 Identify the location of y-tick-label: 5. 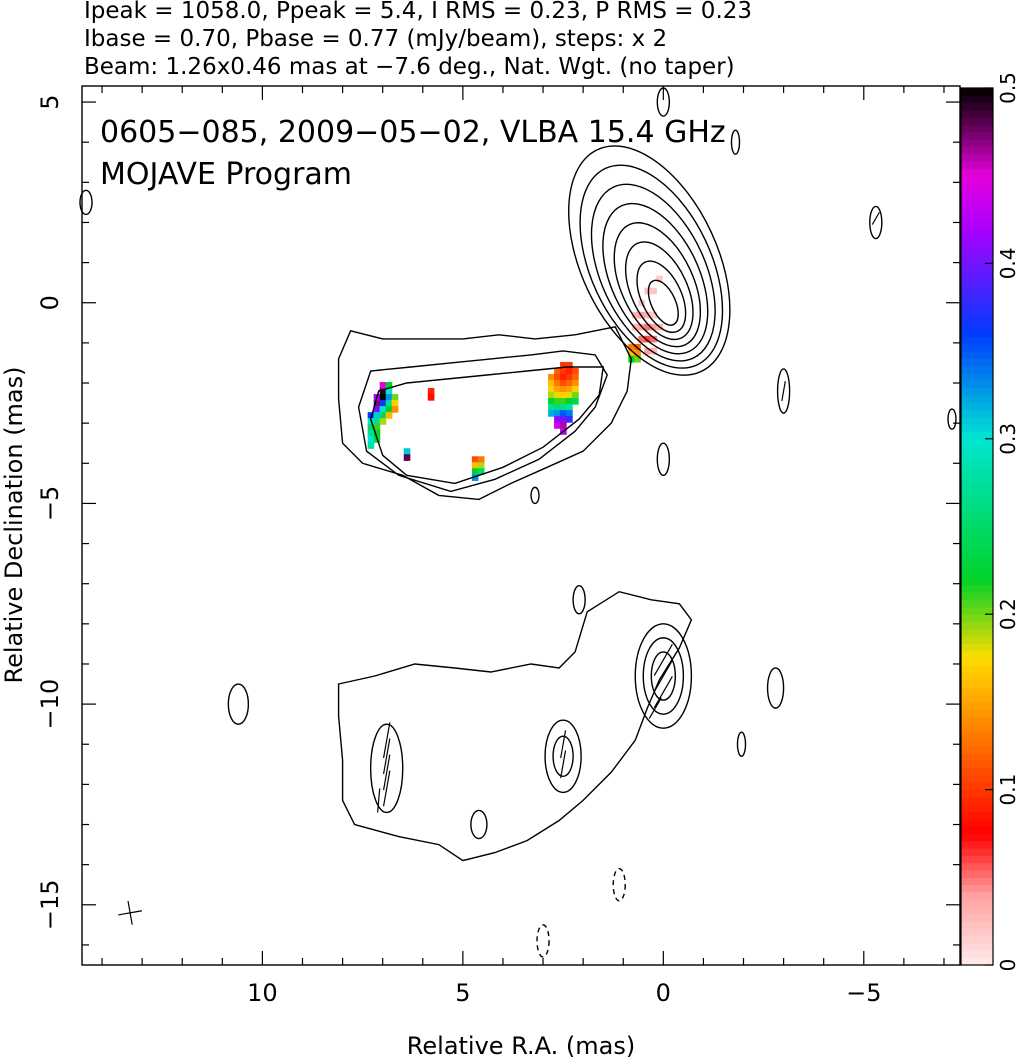
(50, 101).